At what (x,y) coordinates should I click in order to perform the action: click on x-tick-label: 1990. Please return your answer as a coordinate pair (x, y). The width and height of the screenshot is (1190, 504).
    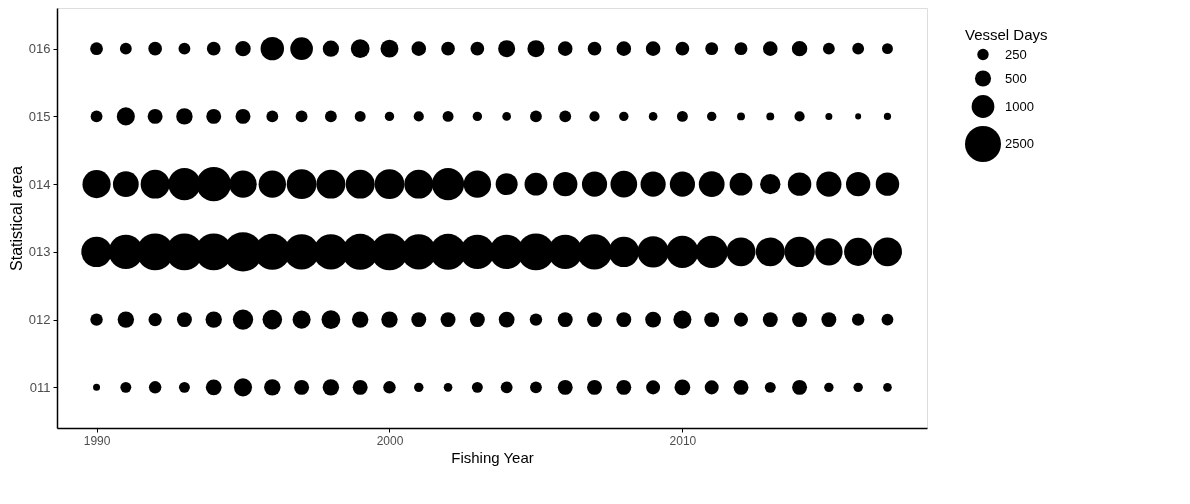
    Looking at the image, I should click on (97, 440).